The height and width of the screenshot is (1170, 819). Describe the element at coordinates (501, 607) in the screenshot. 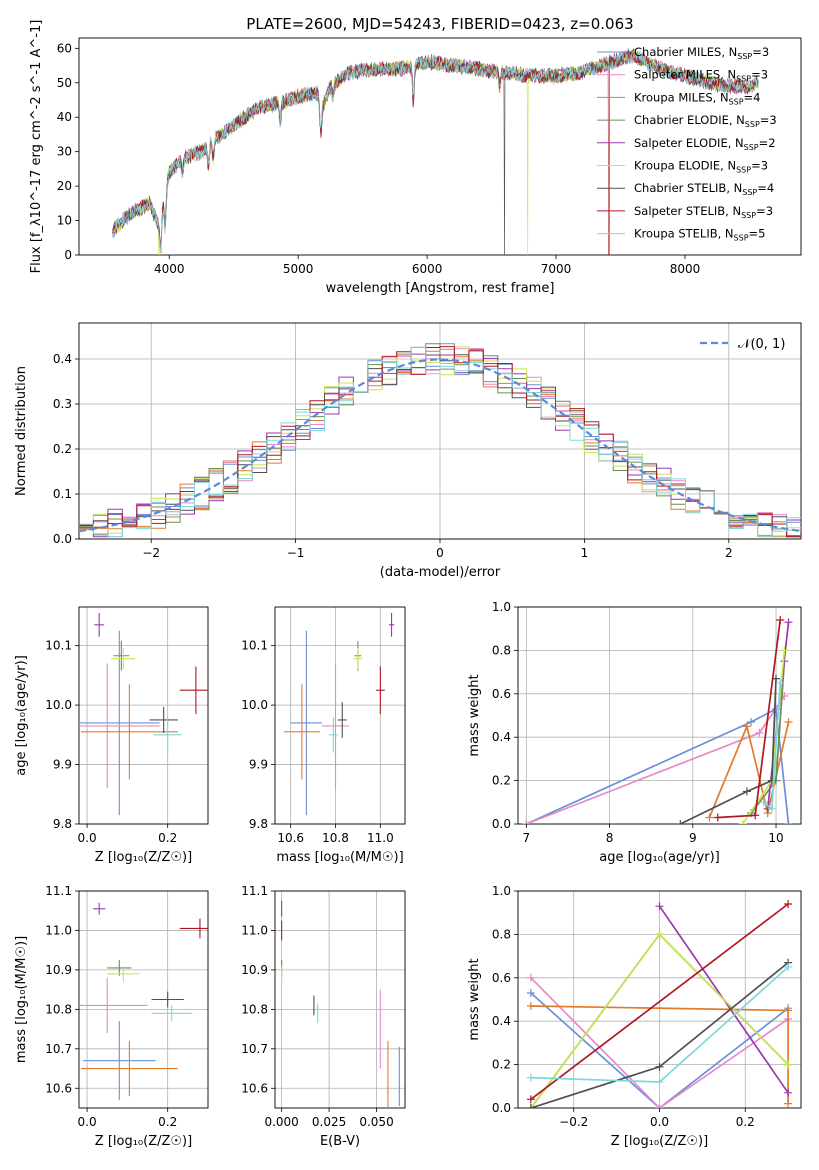

I see `y-tick-label: 1.0` at that location.